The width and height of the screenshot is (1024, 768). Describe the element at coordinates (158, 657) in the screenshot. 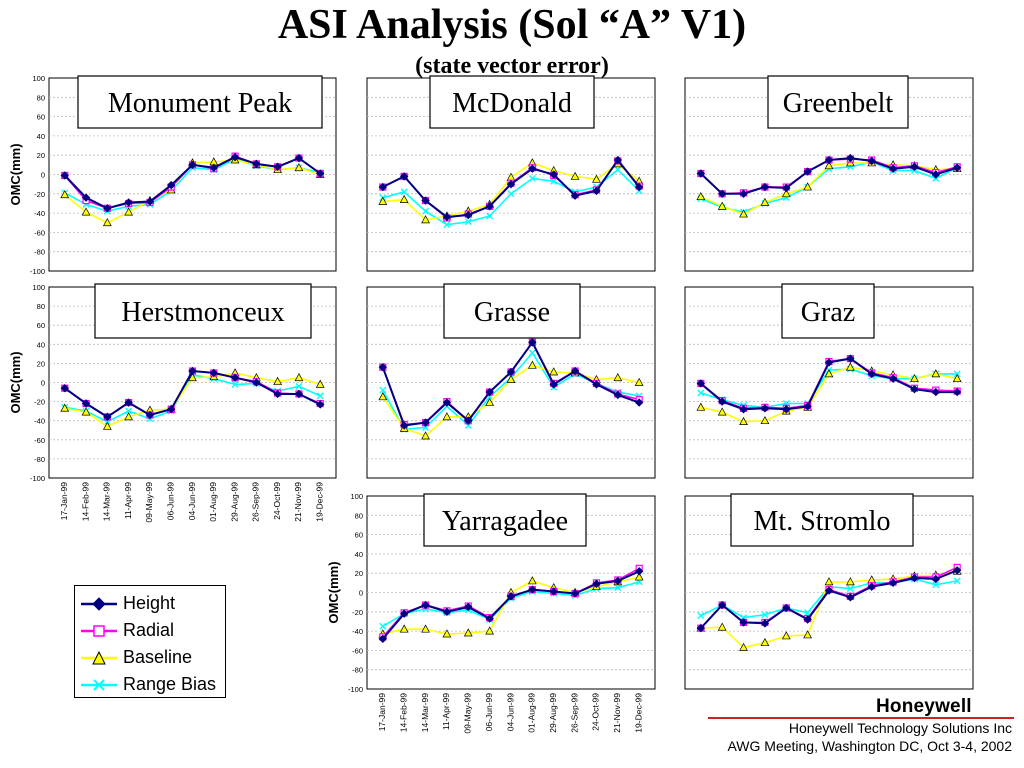

I see `legend-label-baseline: Baseline` at that location.